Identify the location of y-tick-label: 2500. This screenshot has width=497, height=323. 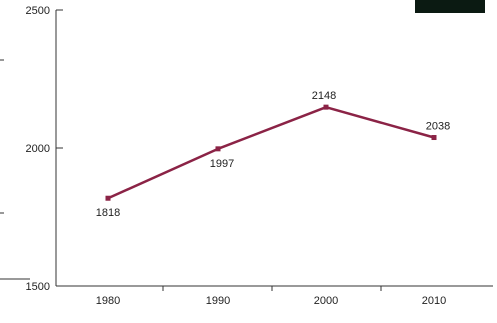
(38, 11).